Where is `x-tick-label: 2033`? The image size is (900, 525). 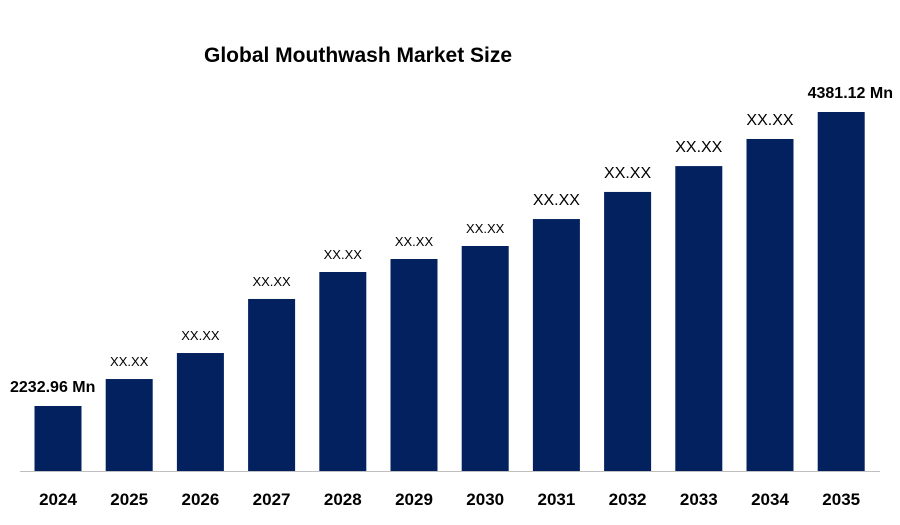 x-tick-label: 2033 is located at coordinates (699, 499).